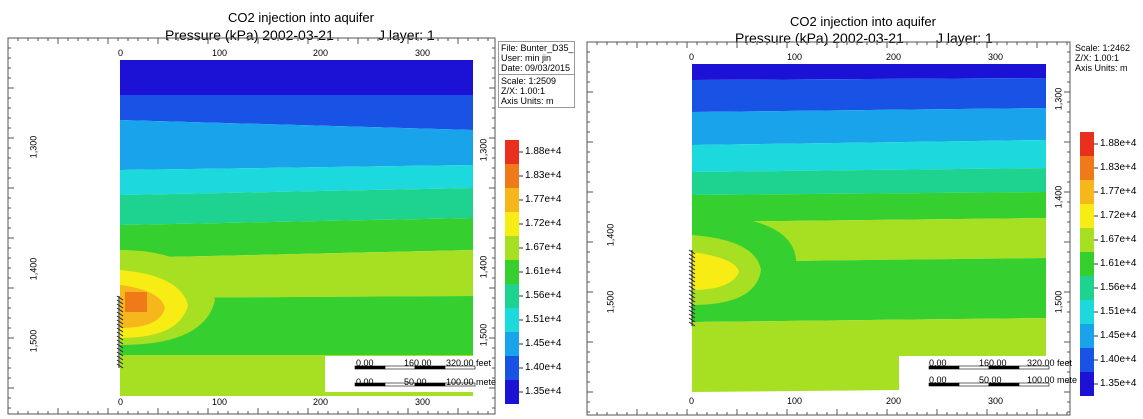  What do you see at coordinates (1052, 380) in the screenshot?
I see `scale-m-2: 100.00 mete` at bounding box center [1052, 380].